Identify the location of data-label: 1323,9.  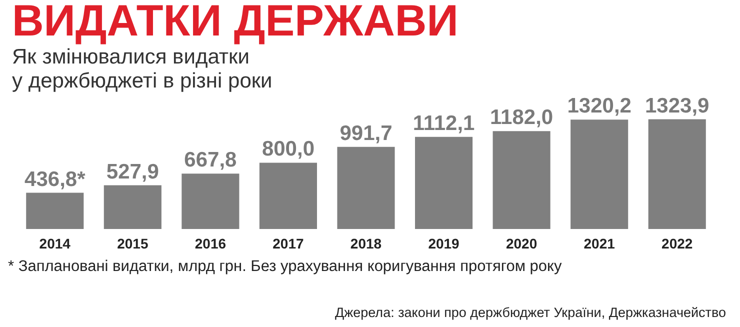
(677, 106).